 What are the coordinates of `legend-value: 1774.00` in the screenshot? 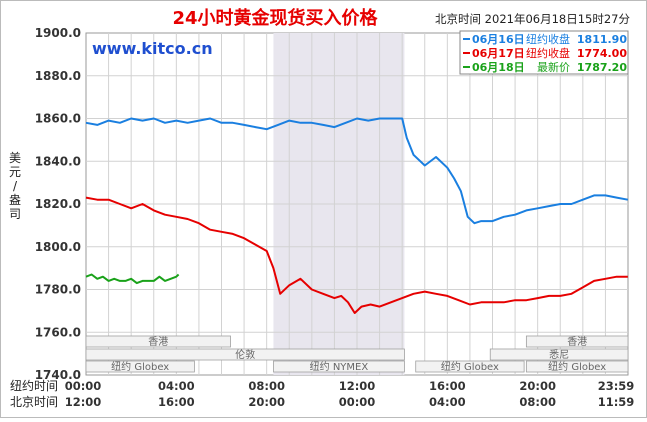 It's located at (602, 53).